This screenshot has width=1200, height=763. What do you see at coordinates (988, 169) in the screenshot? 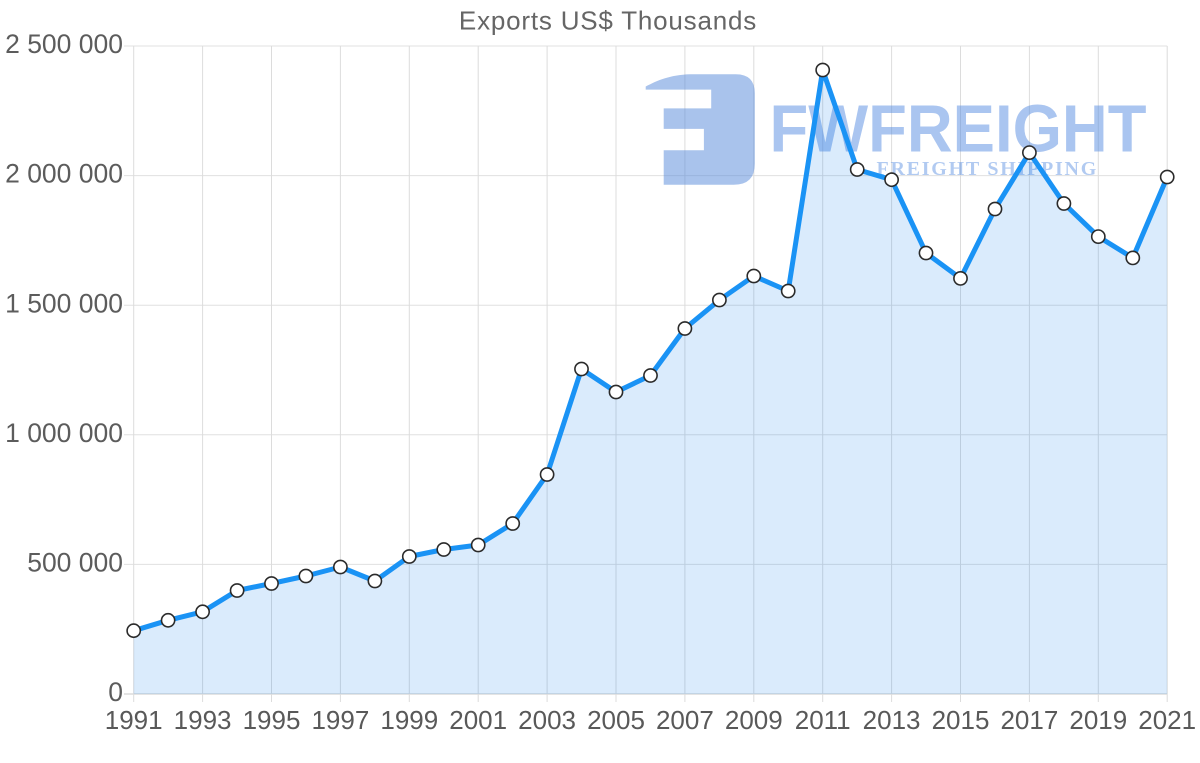
I see `svg-text: FREIGHT SHIPPING` at bounding box center [988, 169].